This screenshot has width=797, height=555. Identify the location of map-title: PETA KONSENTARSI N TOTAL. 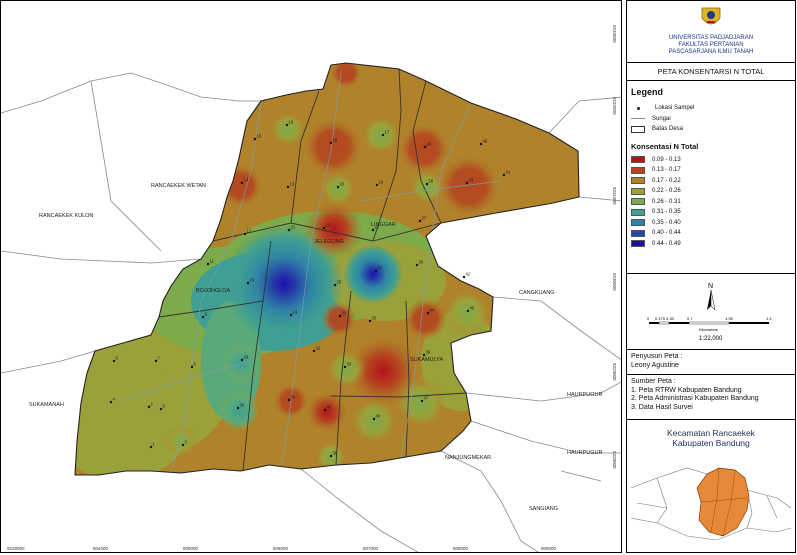
(711, 72).